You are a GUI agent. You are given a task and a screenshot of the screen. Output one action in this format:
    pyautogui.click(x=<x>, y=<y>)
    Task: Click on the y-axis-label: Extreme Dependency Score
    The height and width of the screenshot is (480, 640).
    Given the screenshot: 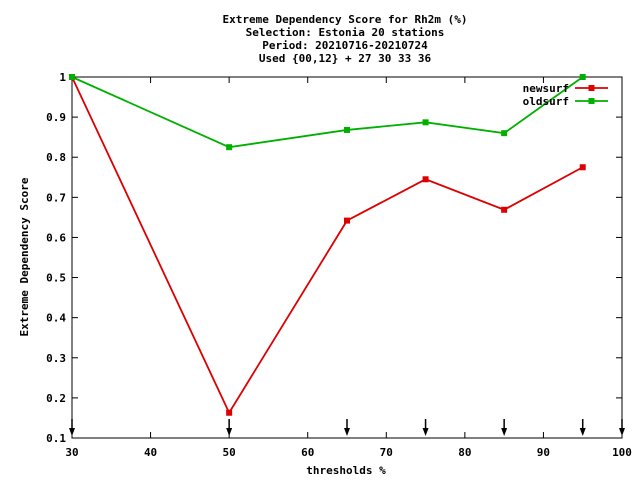 What is the action you would take?
    pyautogui.click(x=24, y=256)
    